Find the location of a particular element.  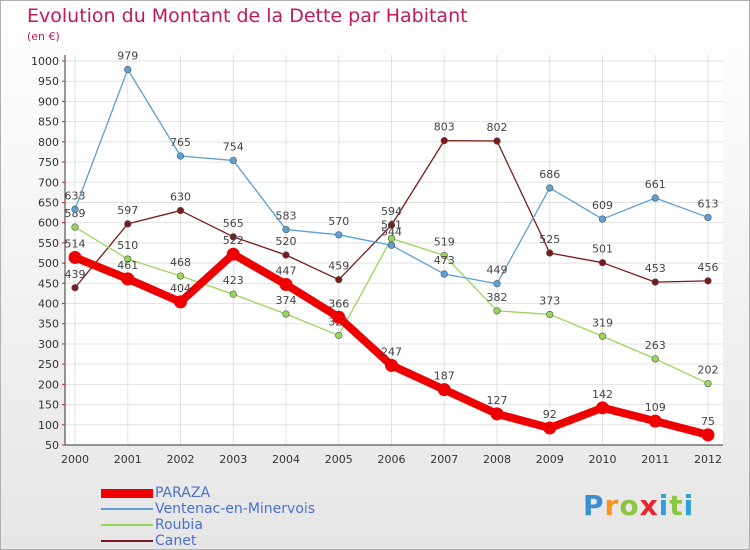

data-label: 459 is located at coordinates (338, 266).